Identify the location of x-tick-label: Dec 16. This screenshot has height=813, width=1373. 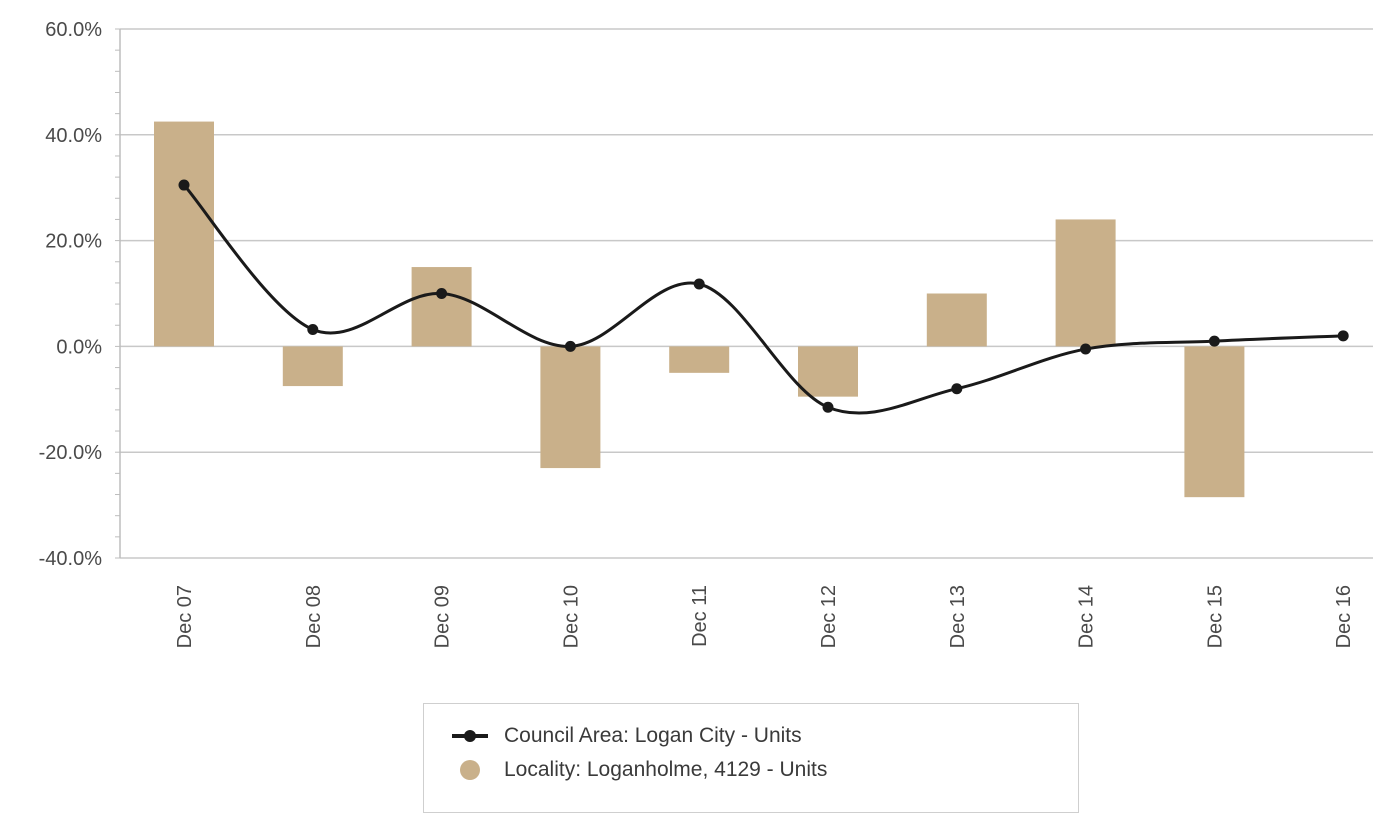
(1344, 616).